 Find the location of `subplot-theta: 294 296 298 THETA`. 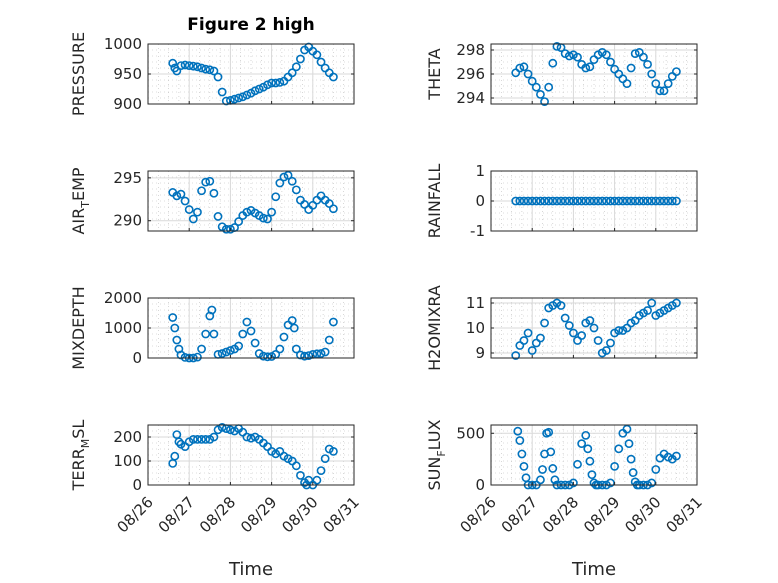

subplot-theta: 294 296 298 THETA is located at coordinates (561, 74).